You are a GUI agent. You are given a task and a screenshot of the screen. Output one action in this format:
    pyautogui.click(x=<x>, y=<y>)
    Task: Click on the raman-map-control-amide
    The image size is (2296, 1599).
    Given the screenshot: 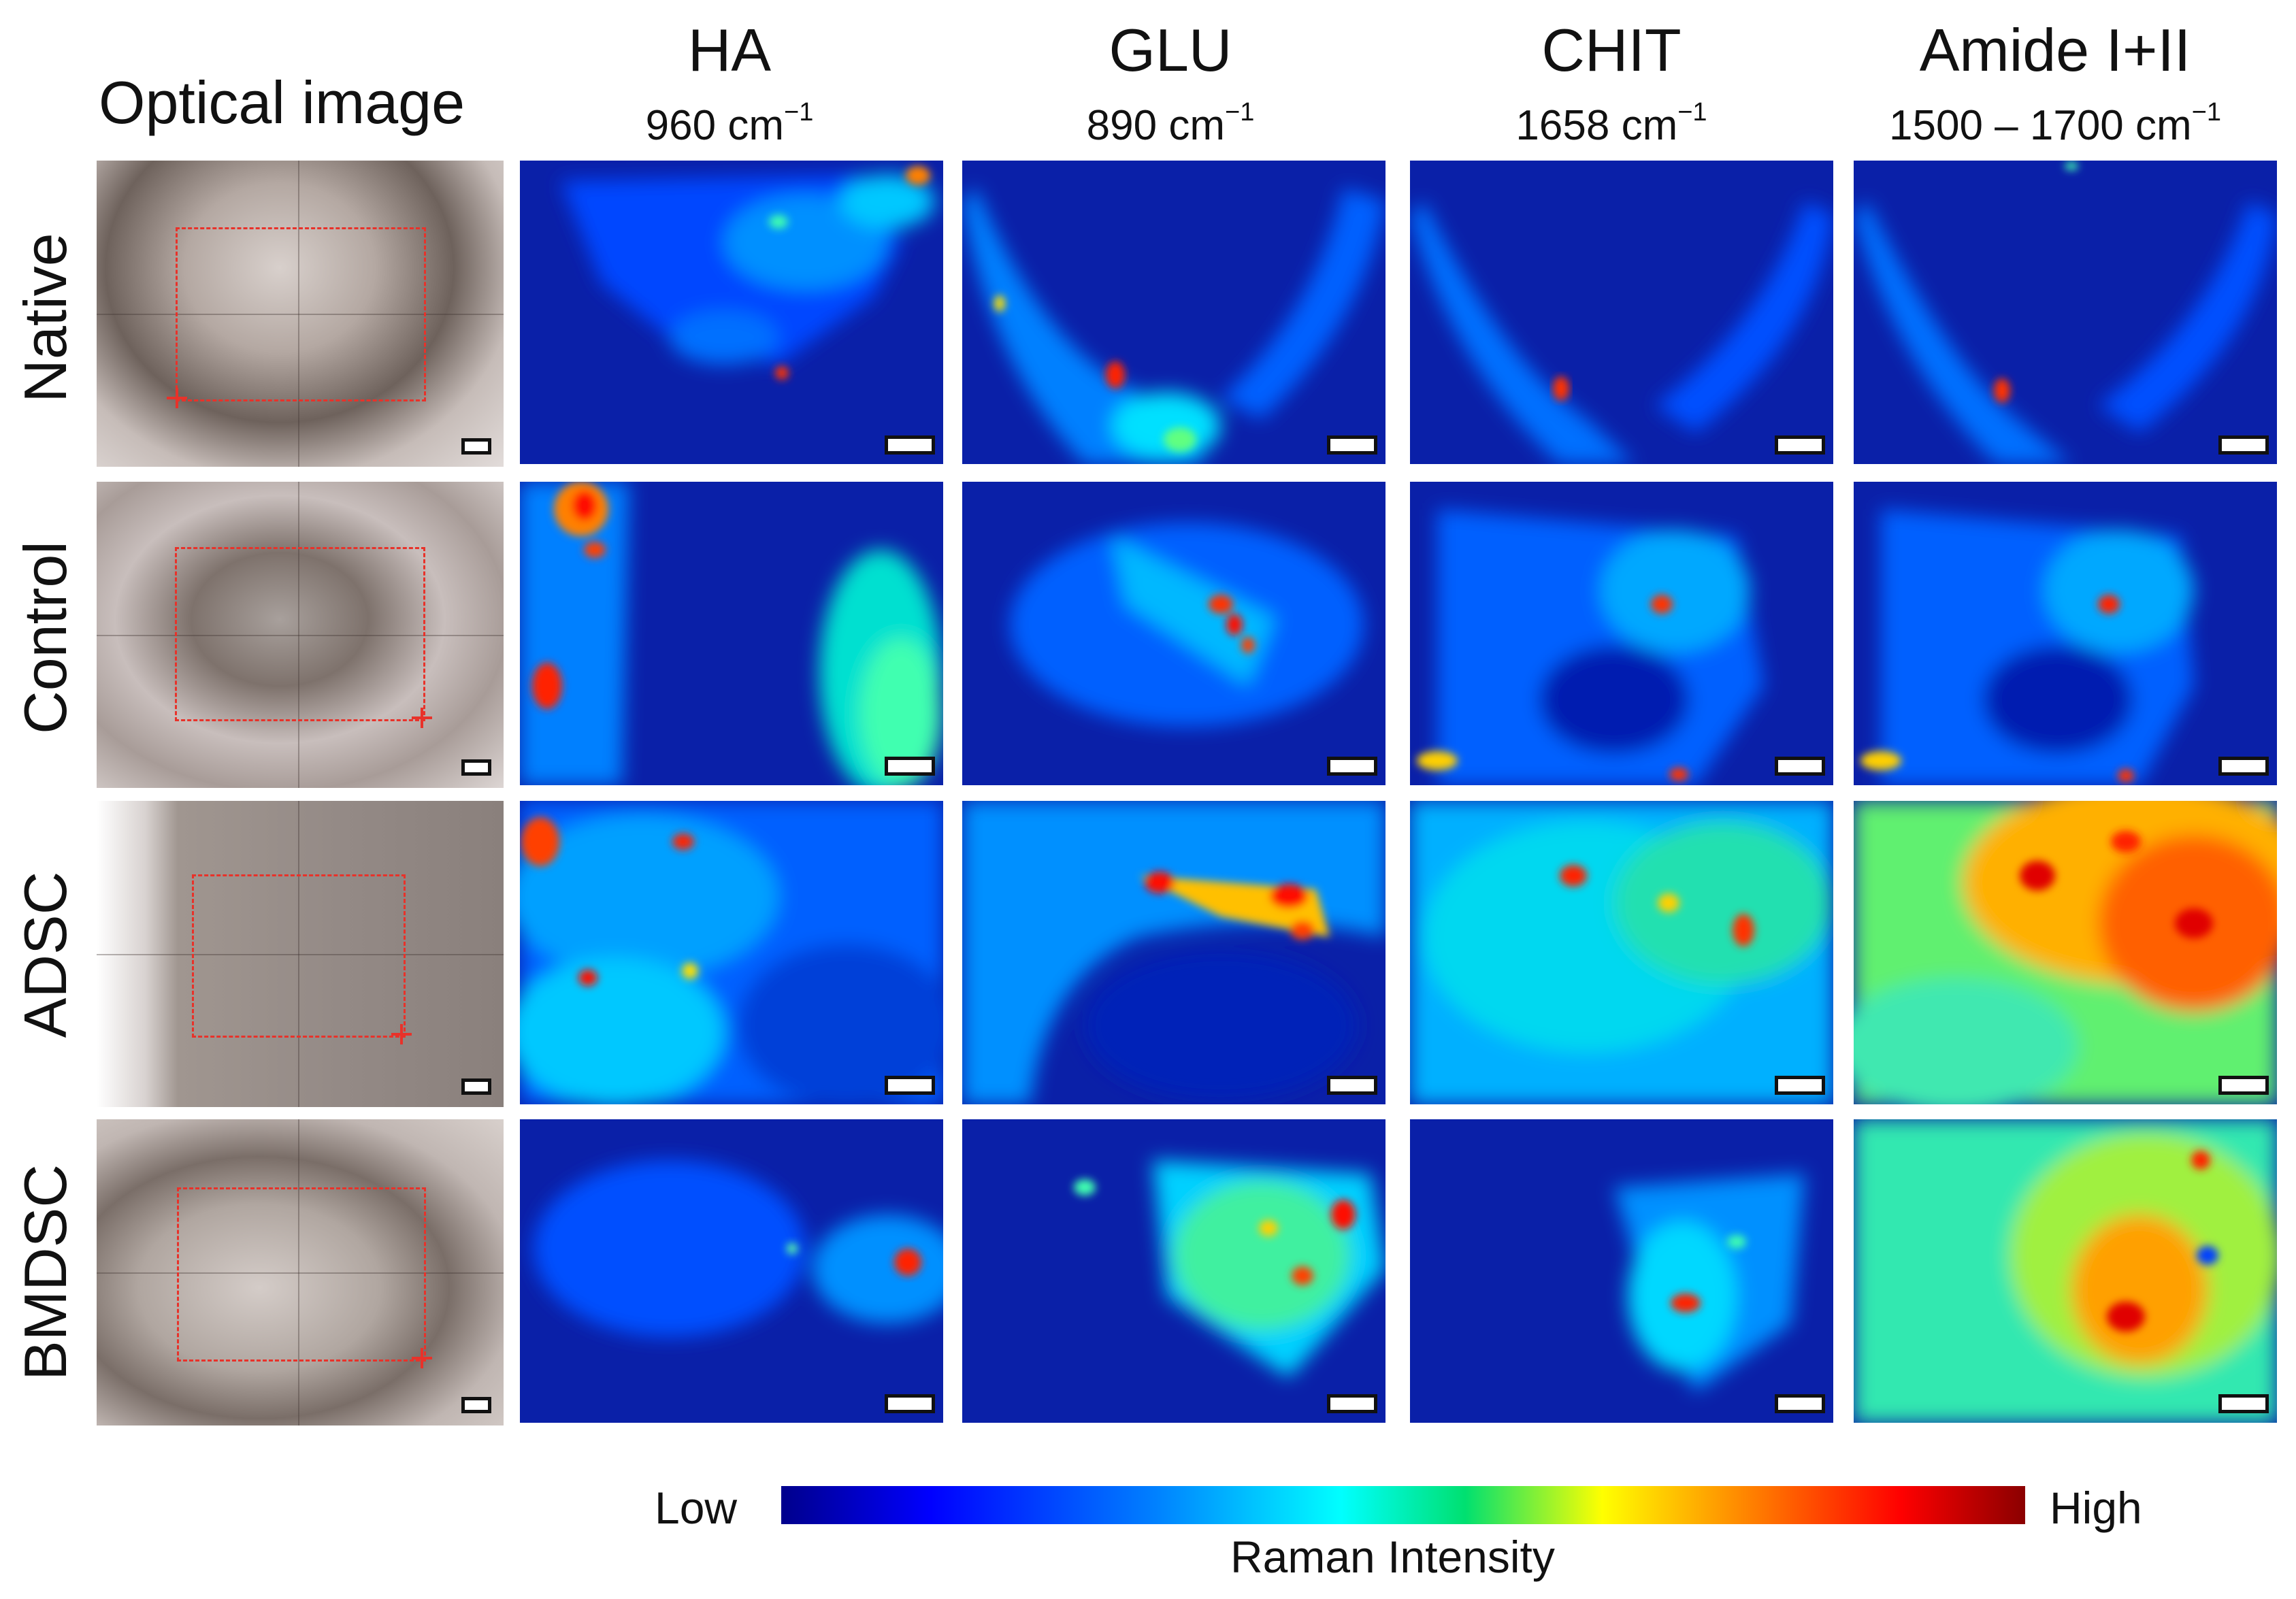 What is the action you would take?
    pyautogui.click(x=2065, y=634)
    